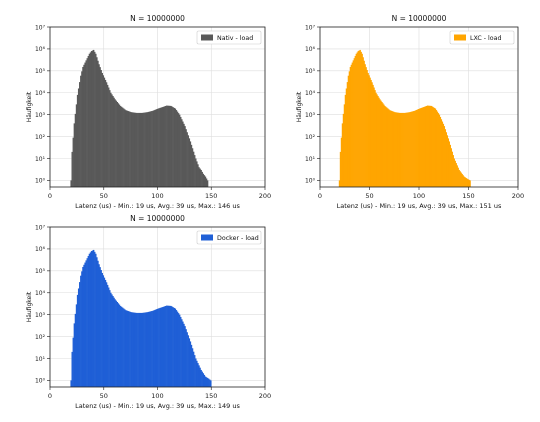 The height and width of the screenshot is (422, 540). What do you see at coordinates (50, 196) in the screenshot?
I see `x-tick-label: 0` at bounding box center [50, 196].